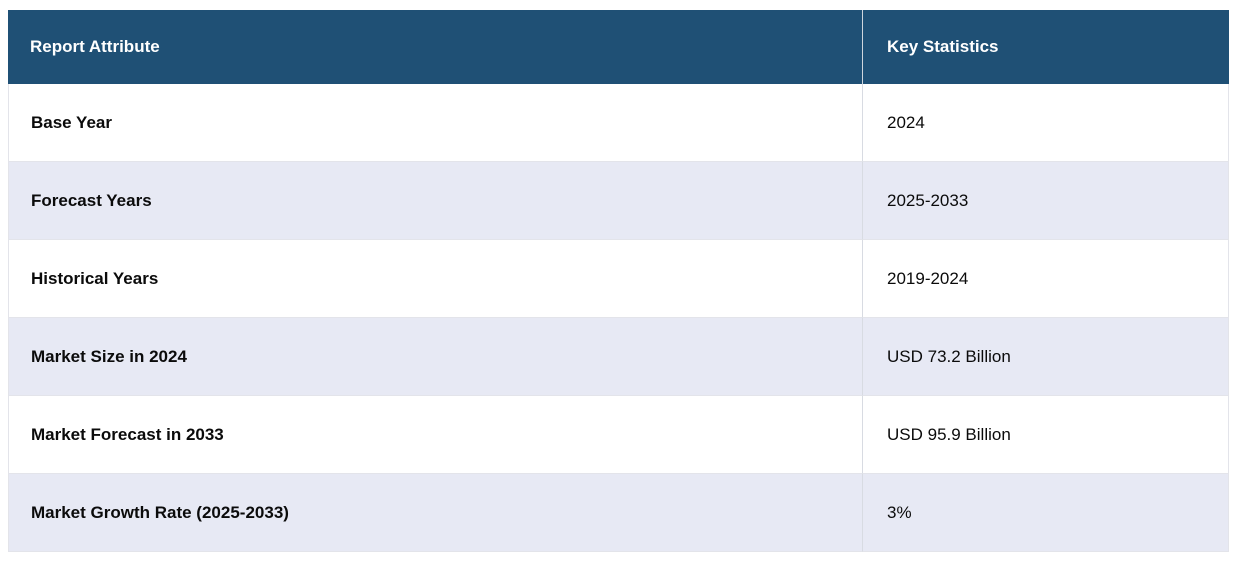 This screenshot has height=561, width=1239. I want to click on table-row: Base Year 2024, so click(618, 123).